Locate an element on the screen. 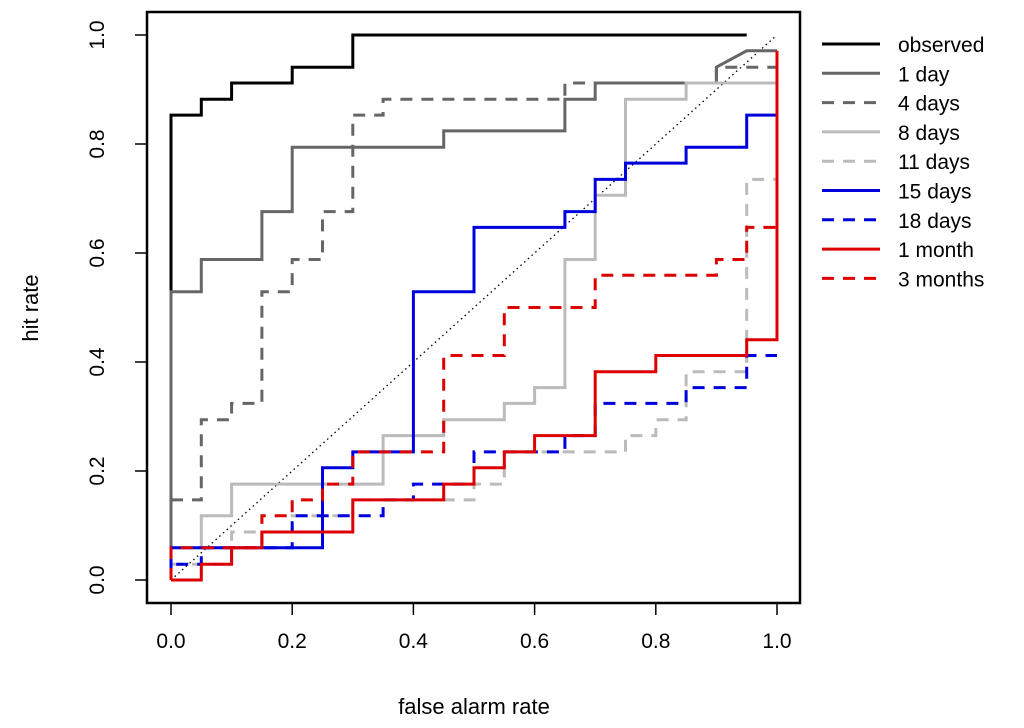 The height and width of the screenshot is (728, 1024). legend-item: 8 days is located at coordinates (891, 133).